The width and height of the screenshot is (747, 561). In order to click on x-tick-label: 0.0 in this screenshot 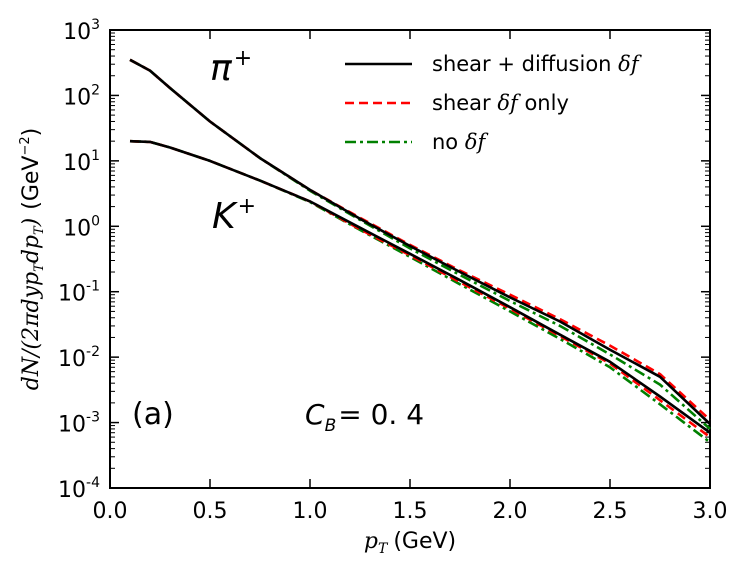, I will do `click(110, 511)`.